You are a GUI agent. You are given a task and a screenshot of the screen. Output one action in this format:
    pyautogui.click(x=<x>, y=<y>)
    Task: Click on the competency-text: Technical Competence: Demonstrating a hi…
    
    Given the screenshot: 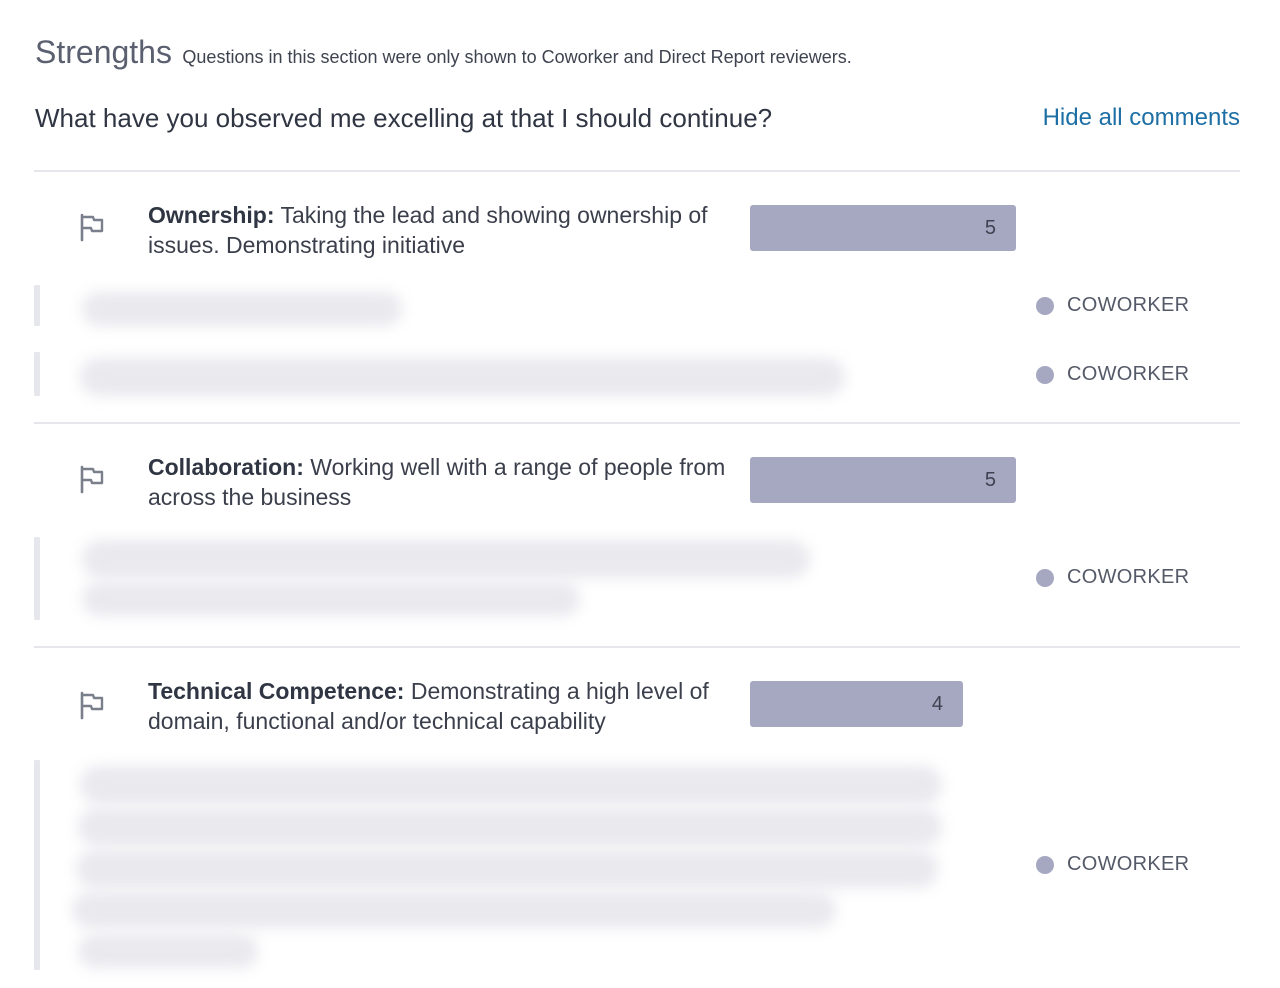 What is the action you would take?
    pyautogui.click(x=448, y=706)
    